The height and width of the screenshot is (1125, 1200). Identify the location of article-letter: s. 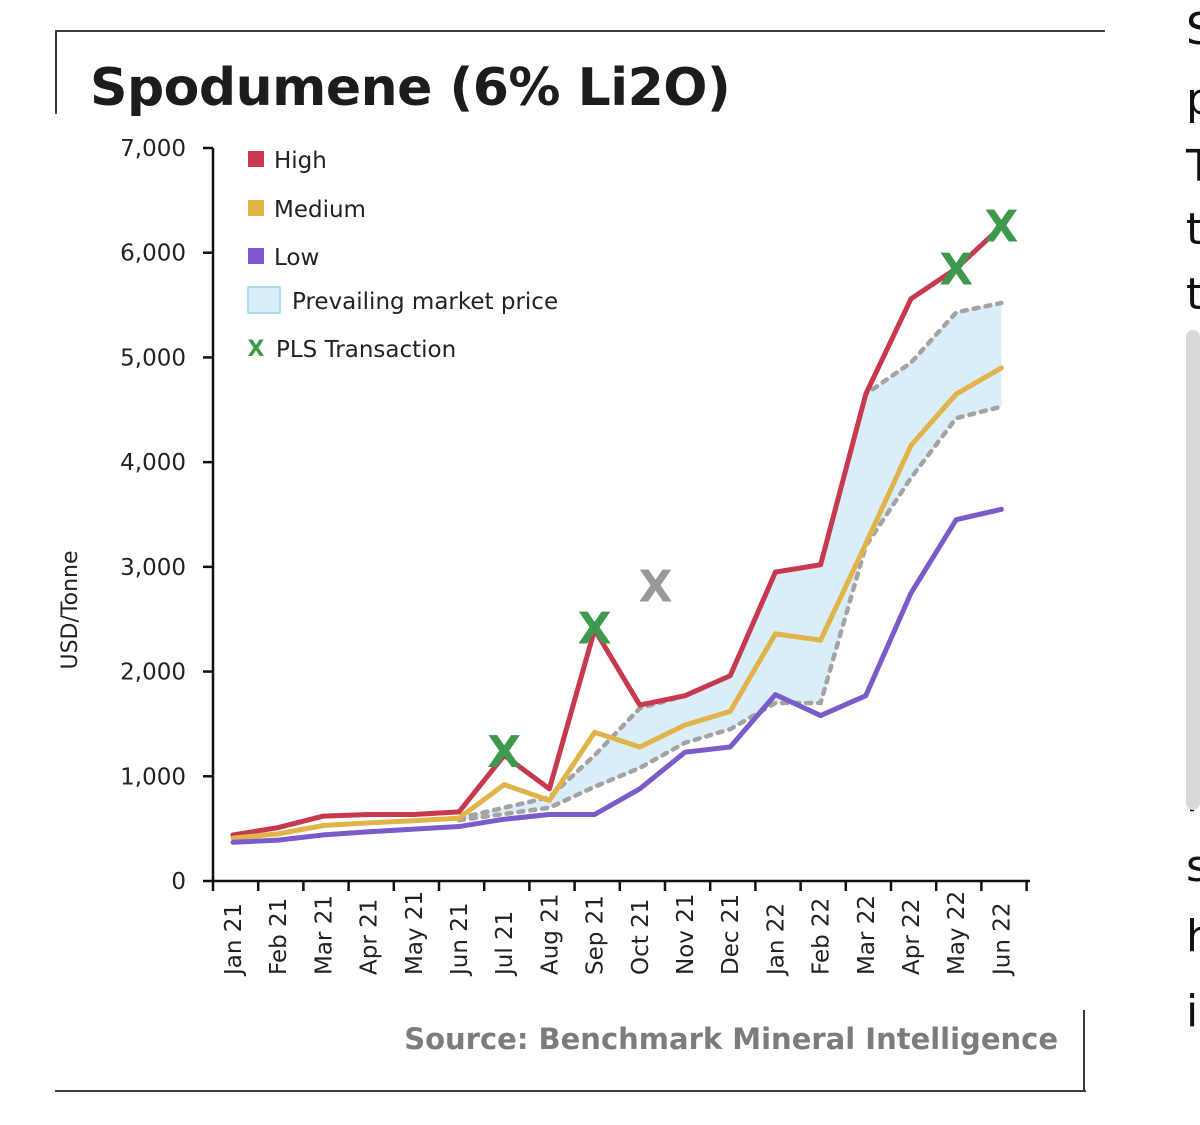
(1193, 866).